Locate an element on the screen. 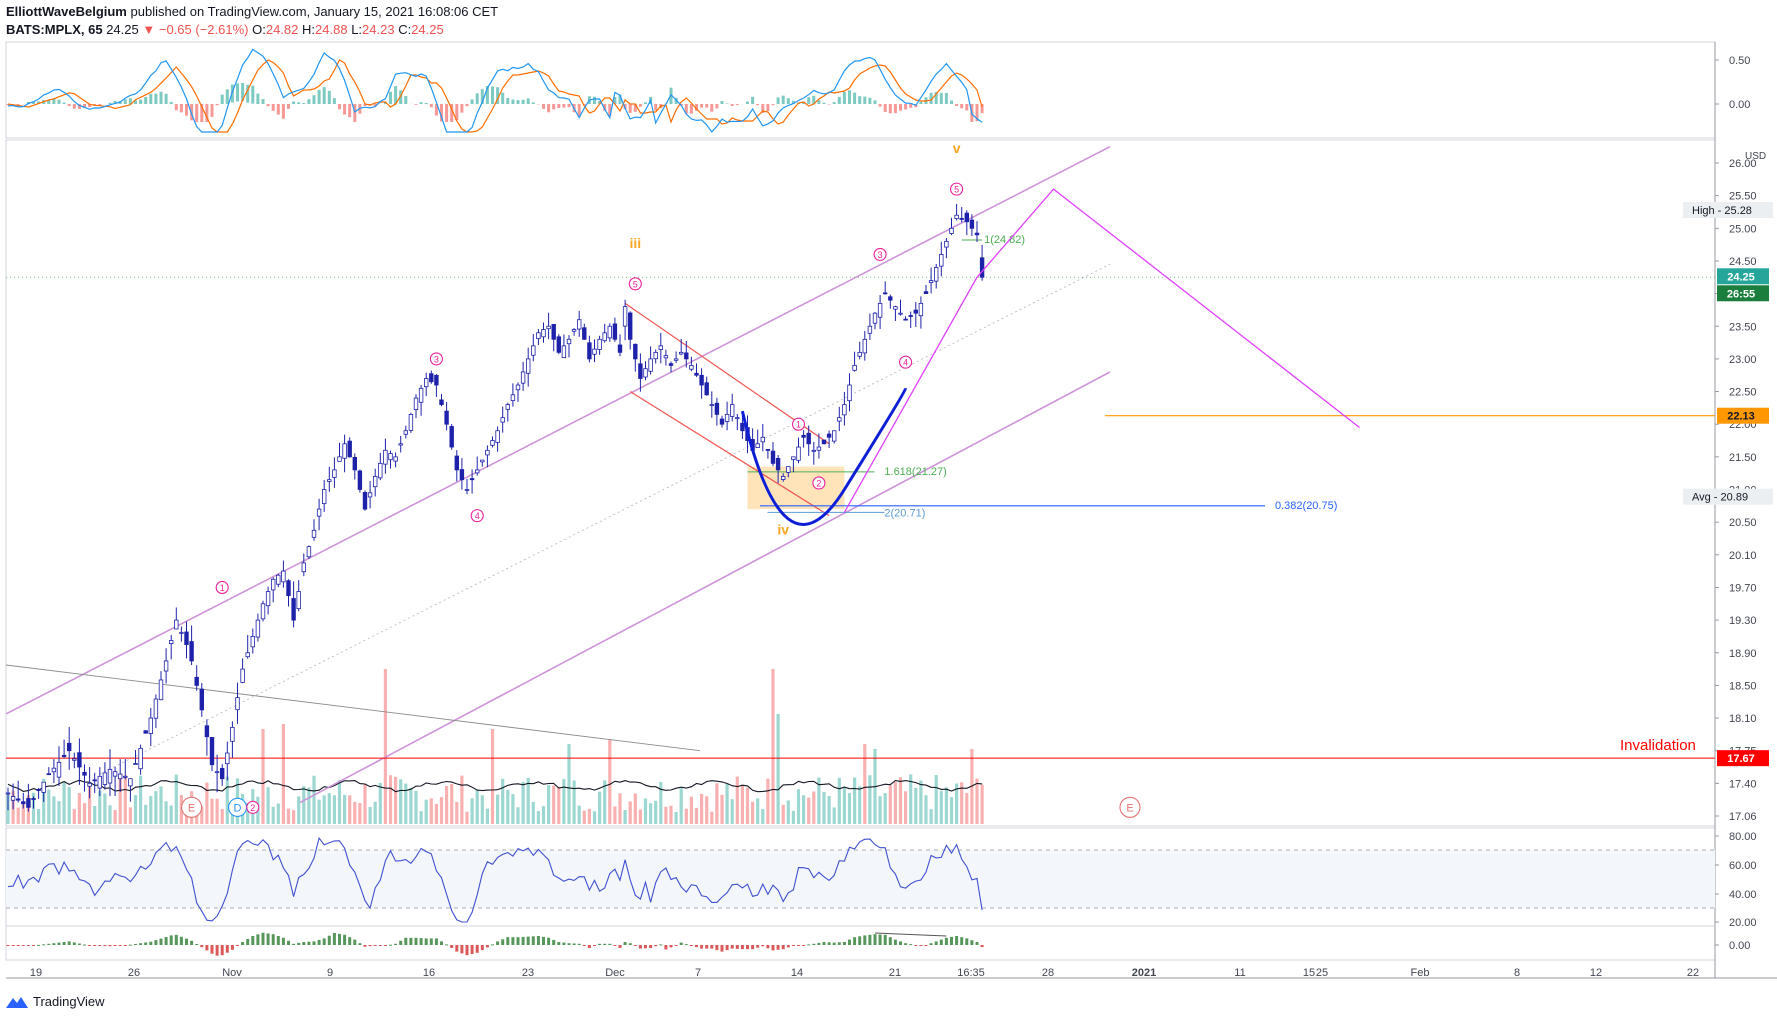 The image size is (1777, 1020). stat-label: Avg - 20.89 is located at coordinates (1720, 498).